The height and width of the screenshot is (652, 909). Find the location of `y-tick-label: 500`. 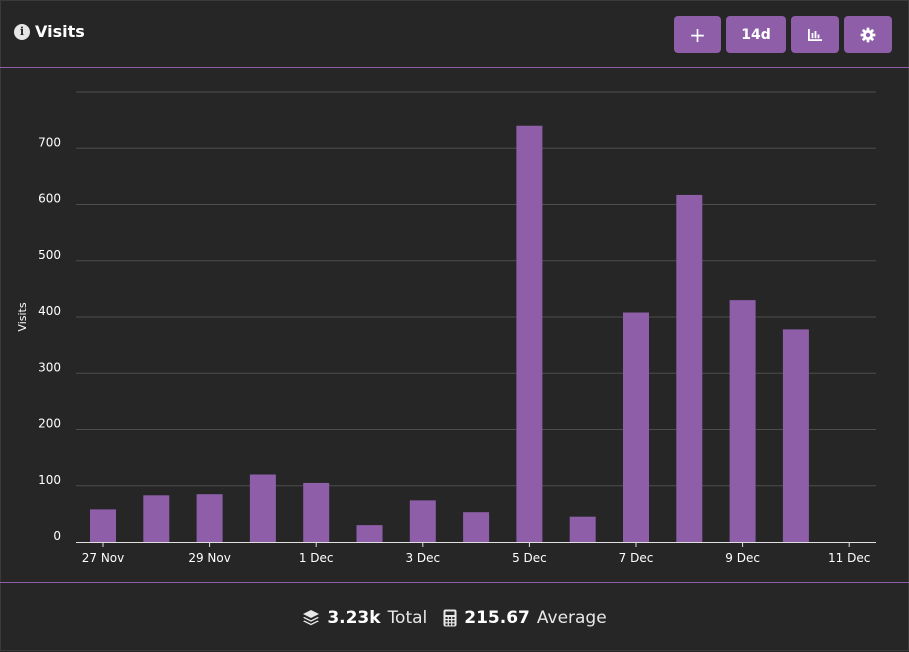

y-tick-label: 500 is located at coordinates (49, 255).